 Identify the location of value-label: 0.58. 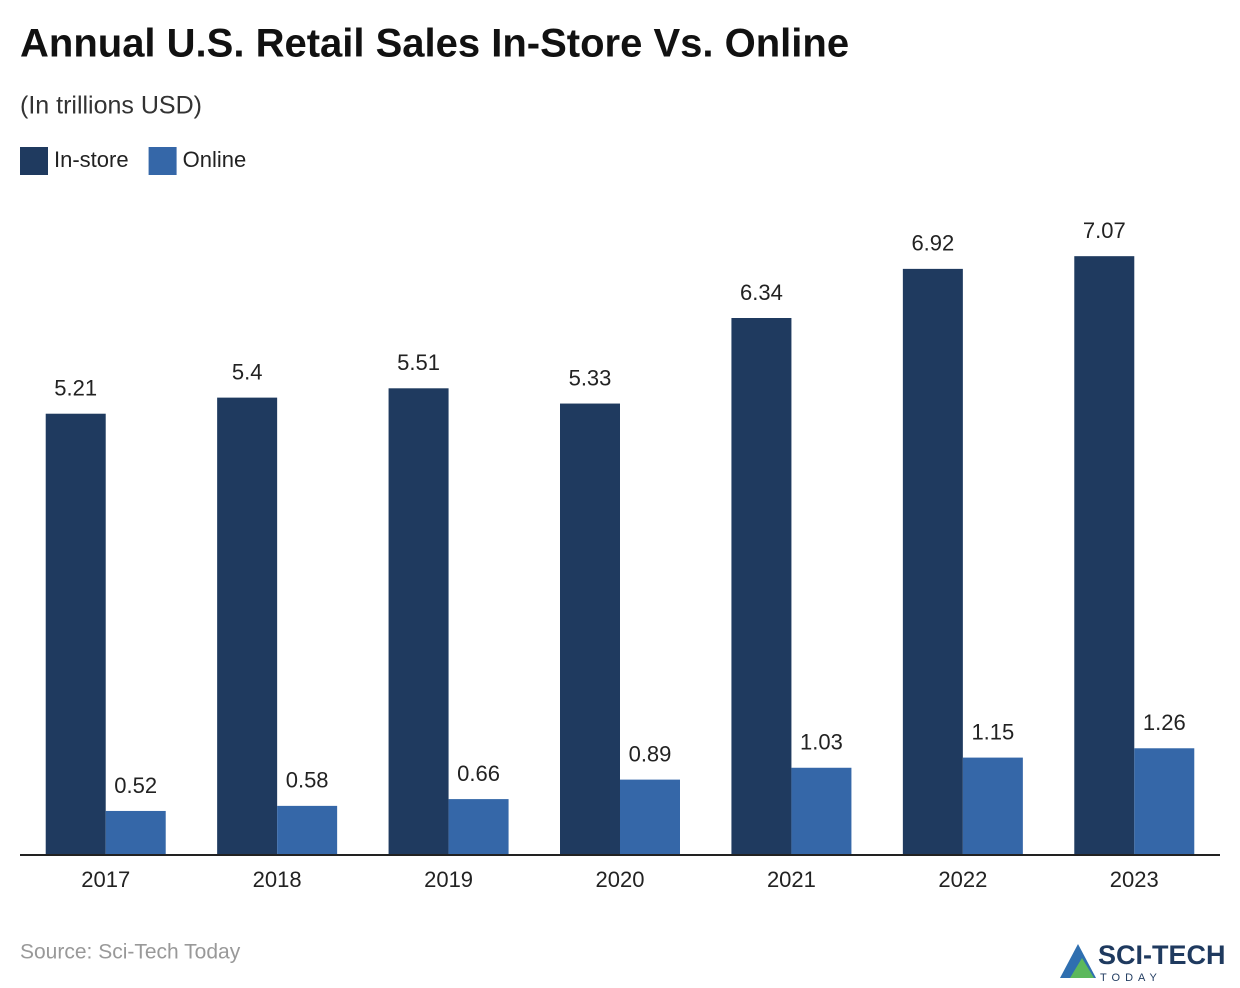
(307, 780).